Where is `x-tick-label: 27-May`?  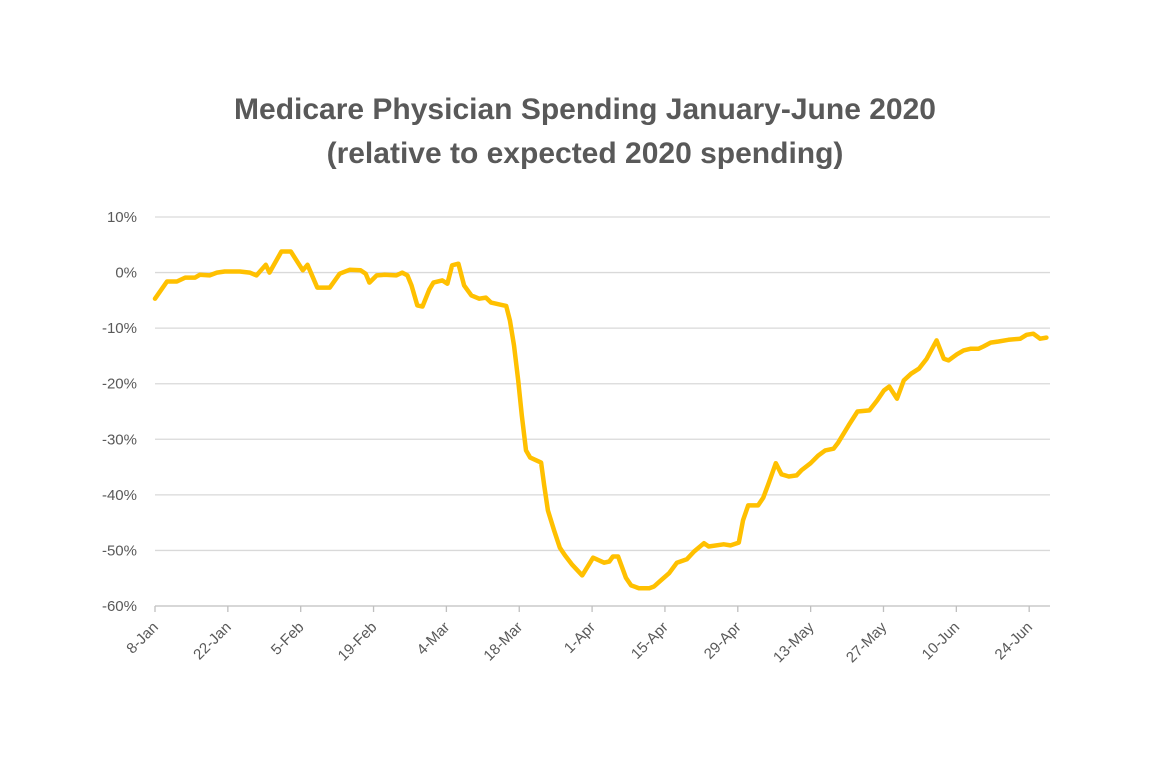
x-tick-label: 27-May is located at coordinates (867, 642).